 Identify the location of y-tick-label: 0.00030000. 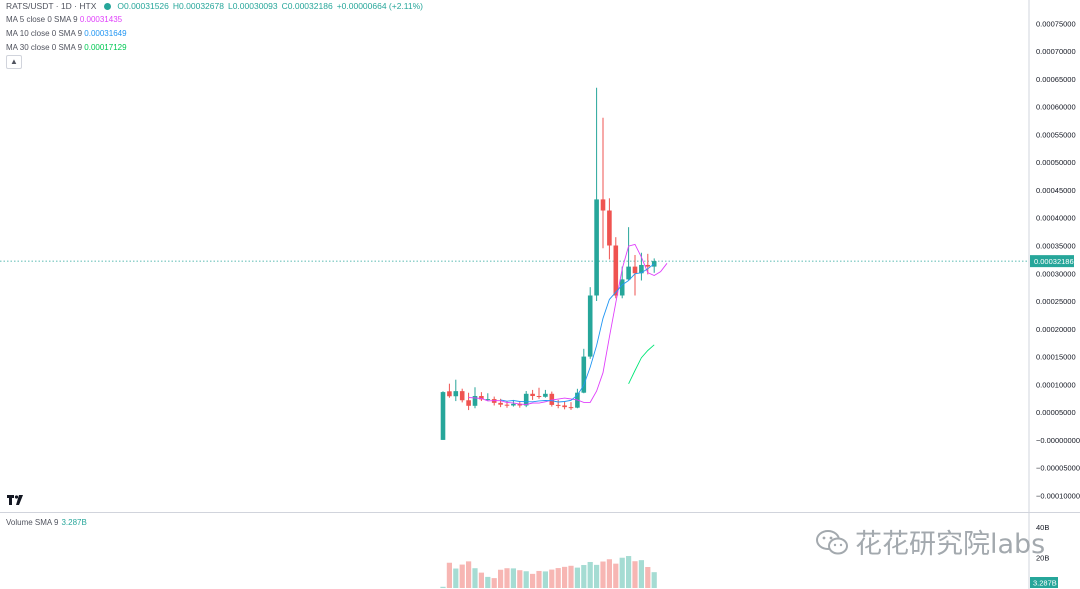
(1056, 273).